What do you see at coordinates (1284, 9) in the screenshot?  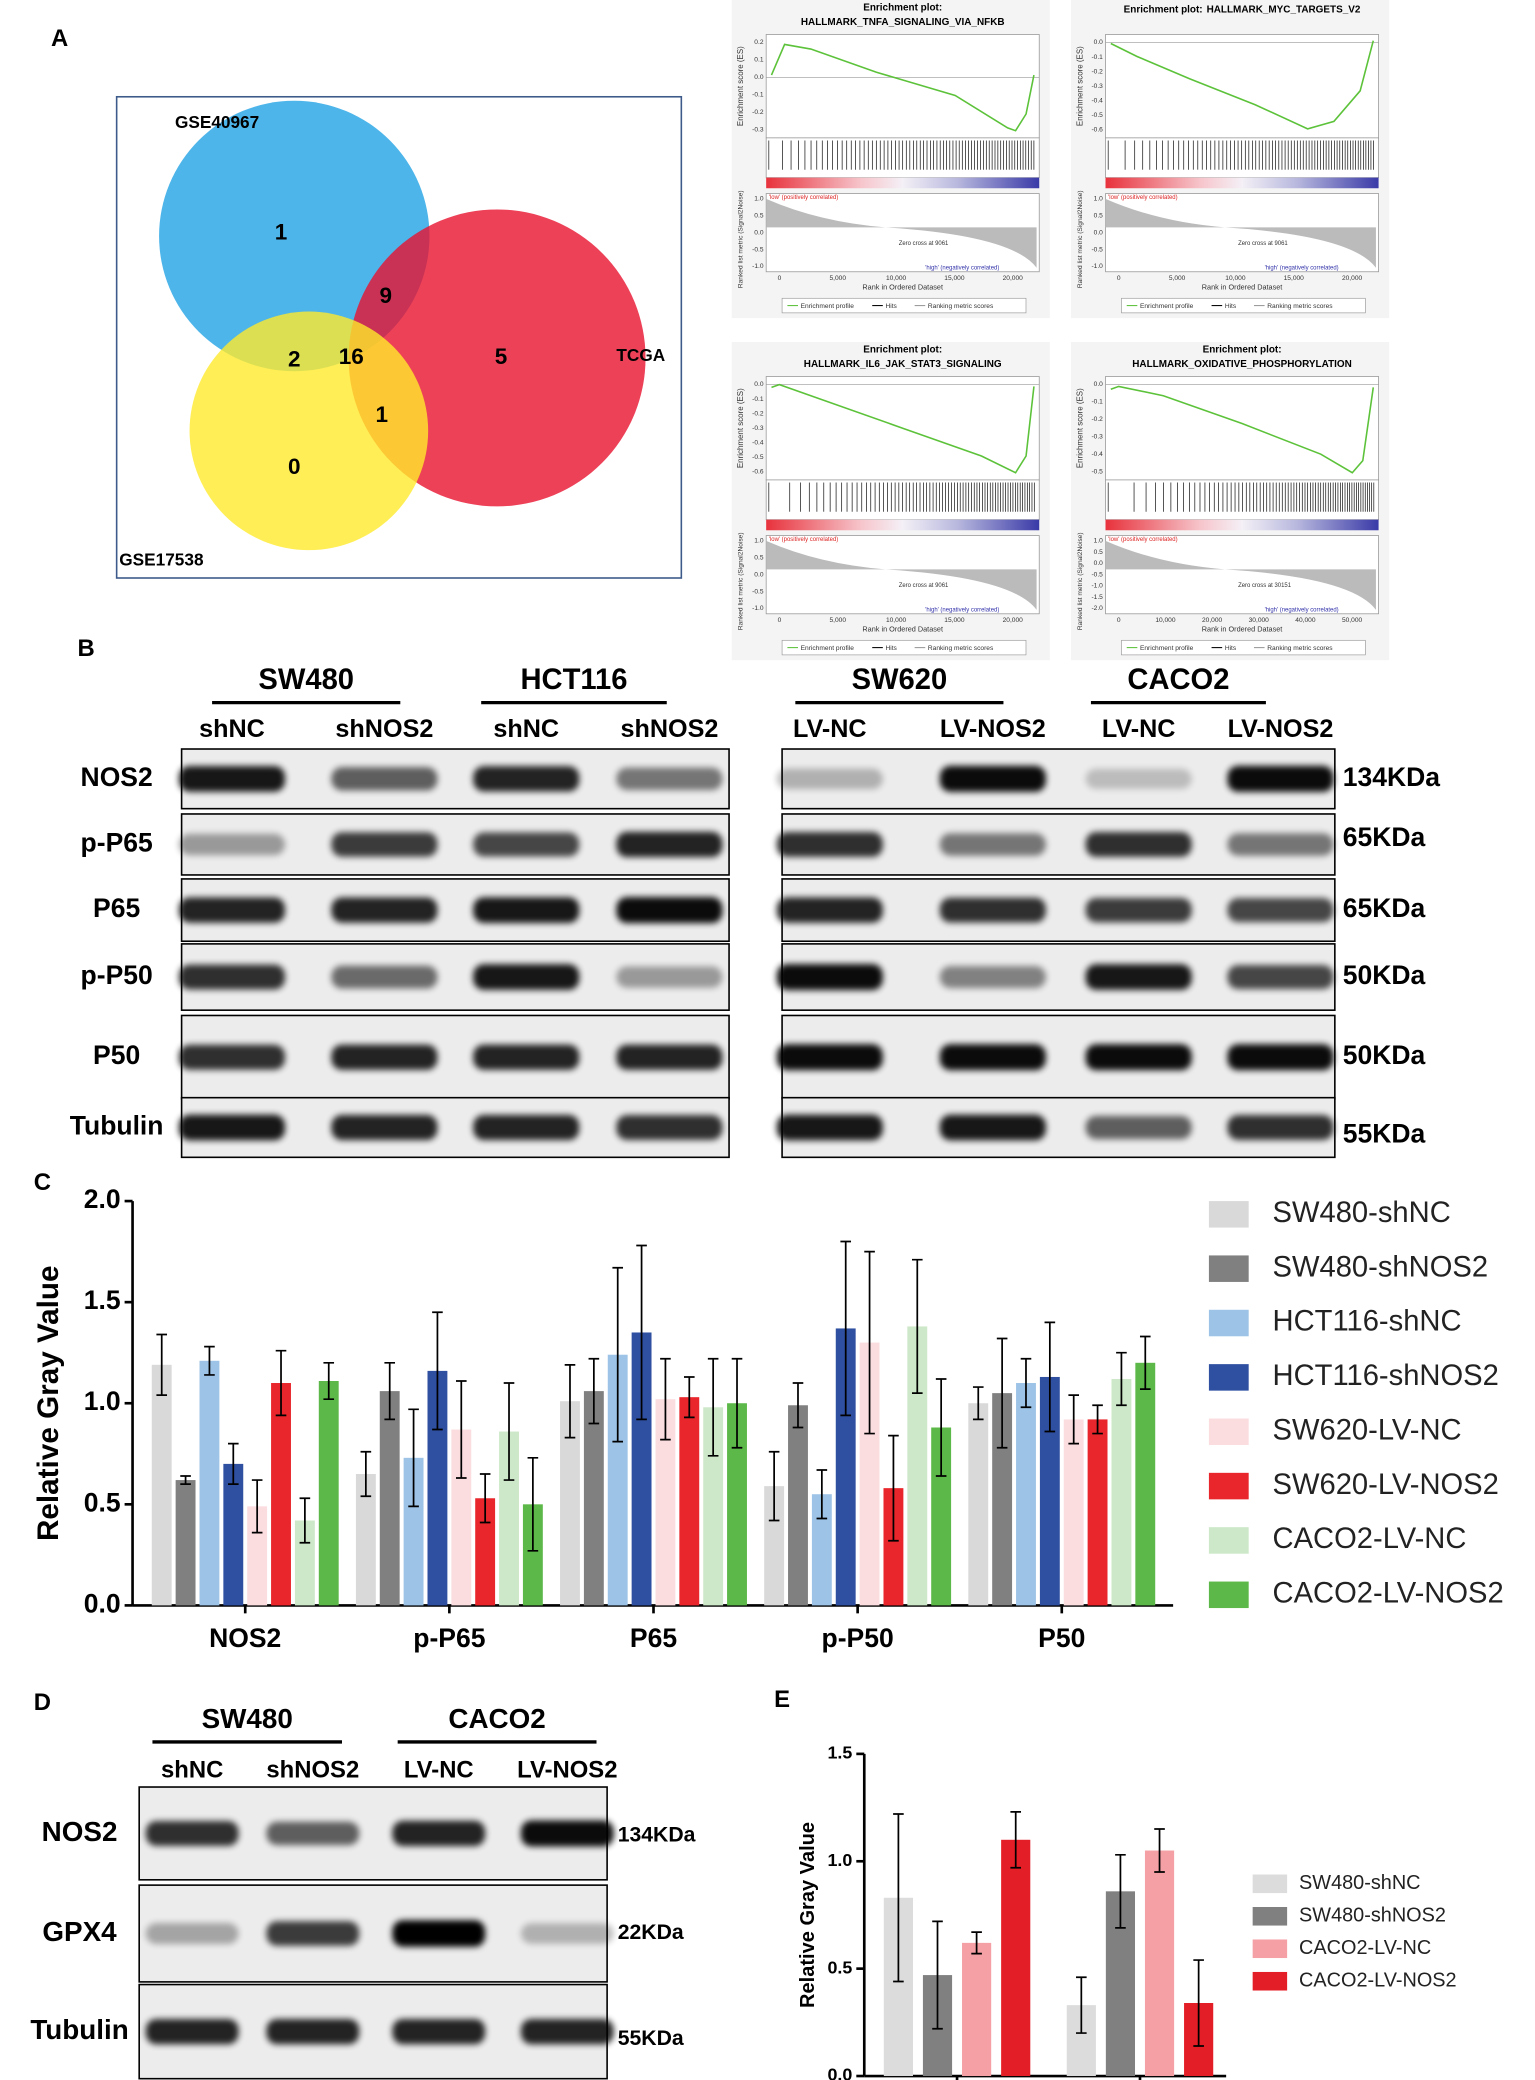 I see `gsea-title: HALLMARK_MYC_TARGETS_V2` at bounding box center [1284, 9].